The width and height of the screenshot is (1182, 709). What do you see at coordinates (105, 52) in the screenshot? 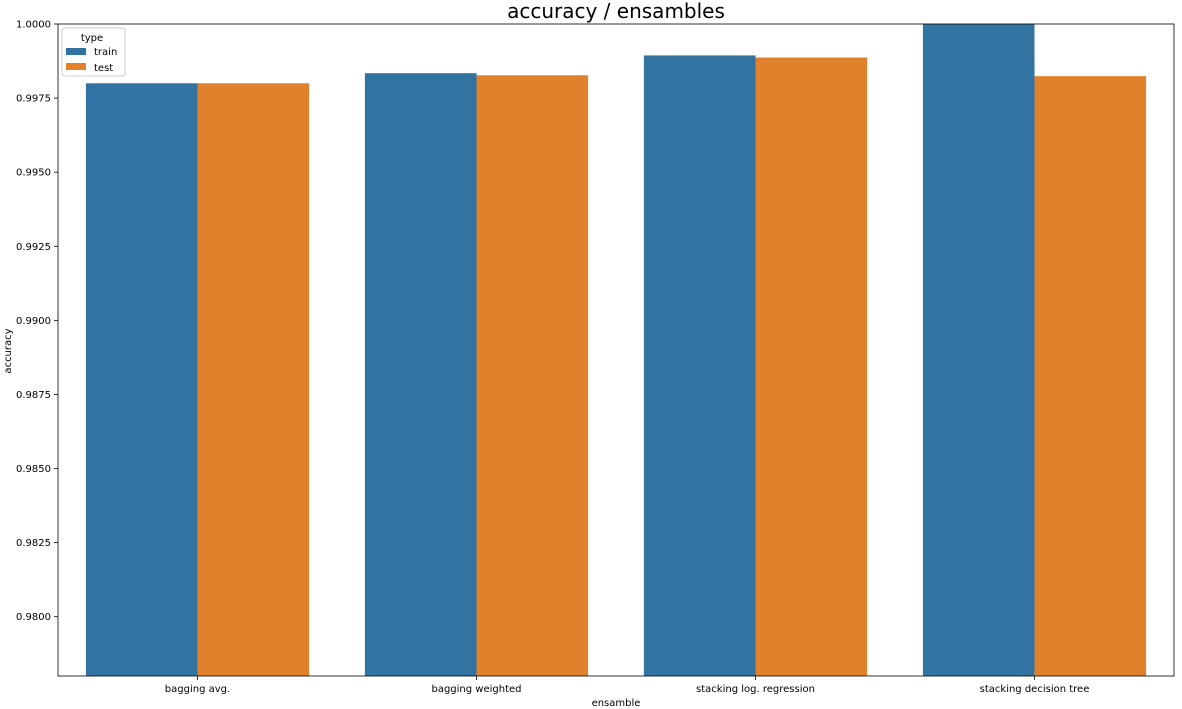
I see `legend-label-train: train` at bounding box center [105, 52].